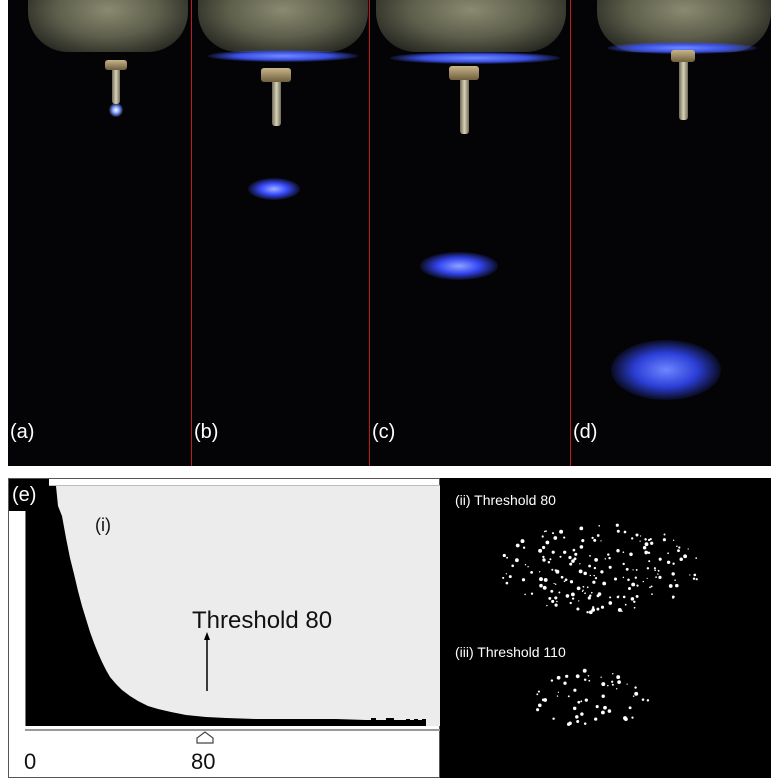  I want to click on threshold-110-title: (iii) Threshold 110, so click(510, 652).